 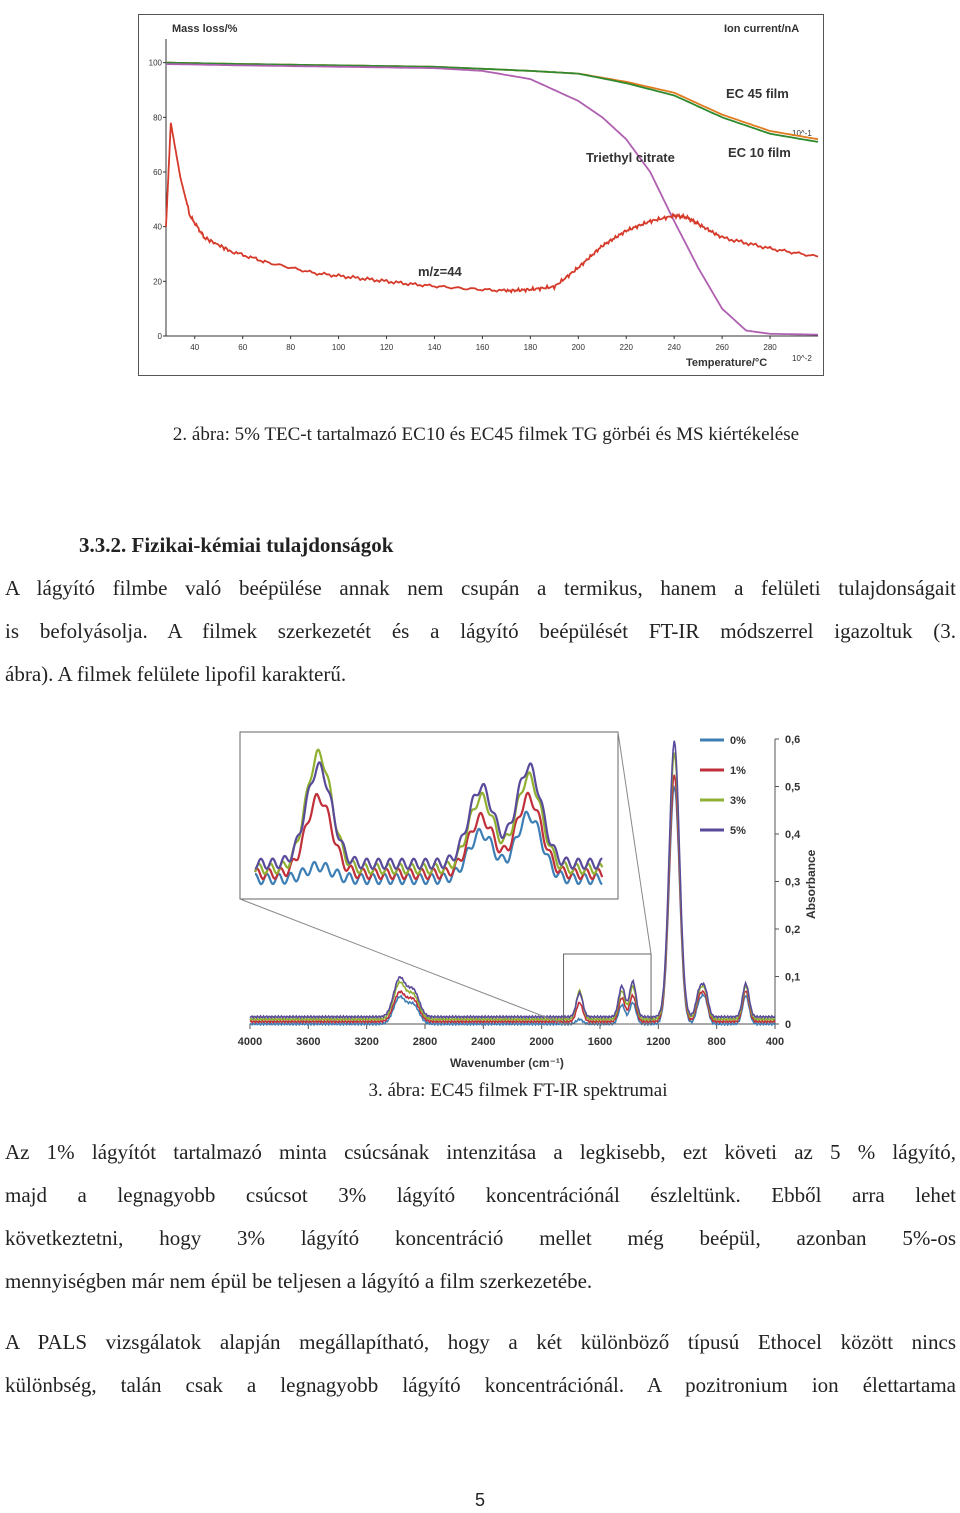 What do you see at coordinates (738, 741) in the screenshot?
I see `legend-label: 0%` at bounding box center [738, 741].